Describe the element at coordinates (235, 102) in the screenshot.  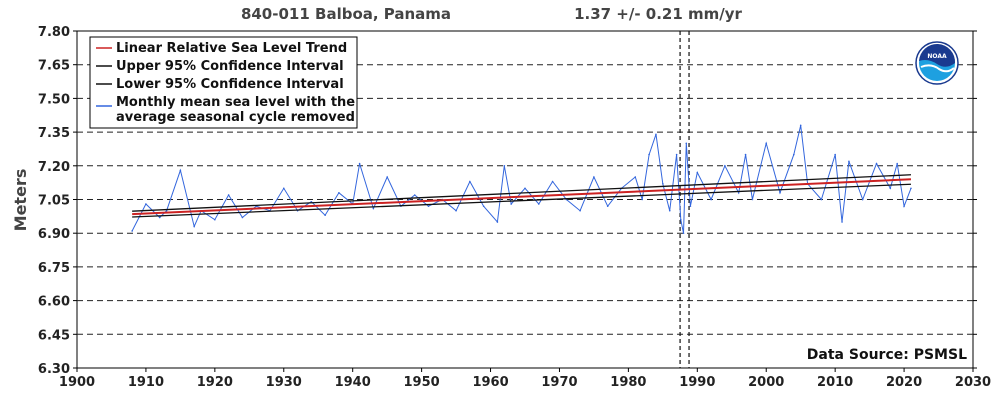
I see `legend-label-monthly-line1: Monthly mean sea level with the` at that location.